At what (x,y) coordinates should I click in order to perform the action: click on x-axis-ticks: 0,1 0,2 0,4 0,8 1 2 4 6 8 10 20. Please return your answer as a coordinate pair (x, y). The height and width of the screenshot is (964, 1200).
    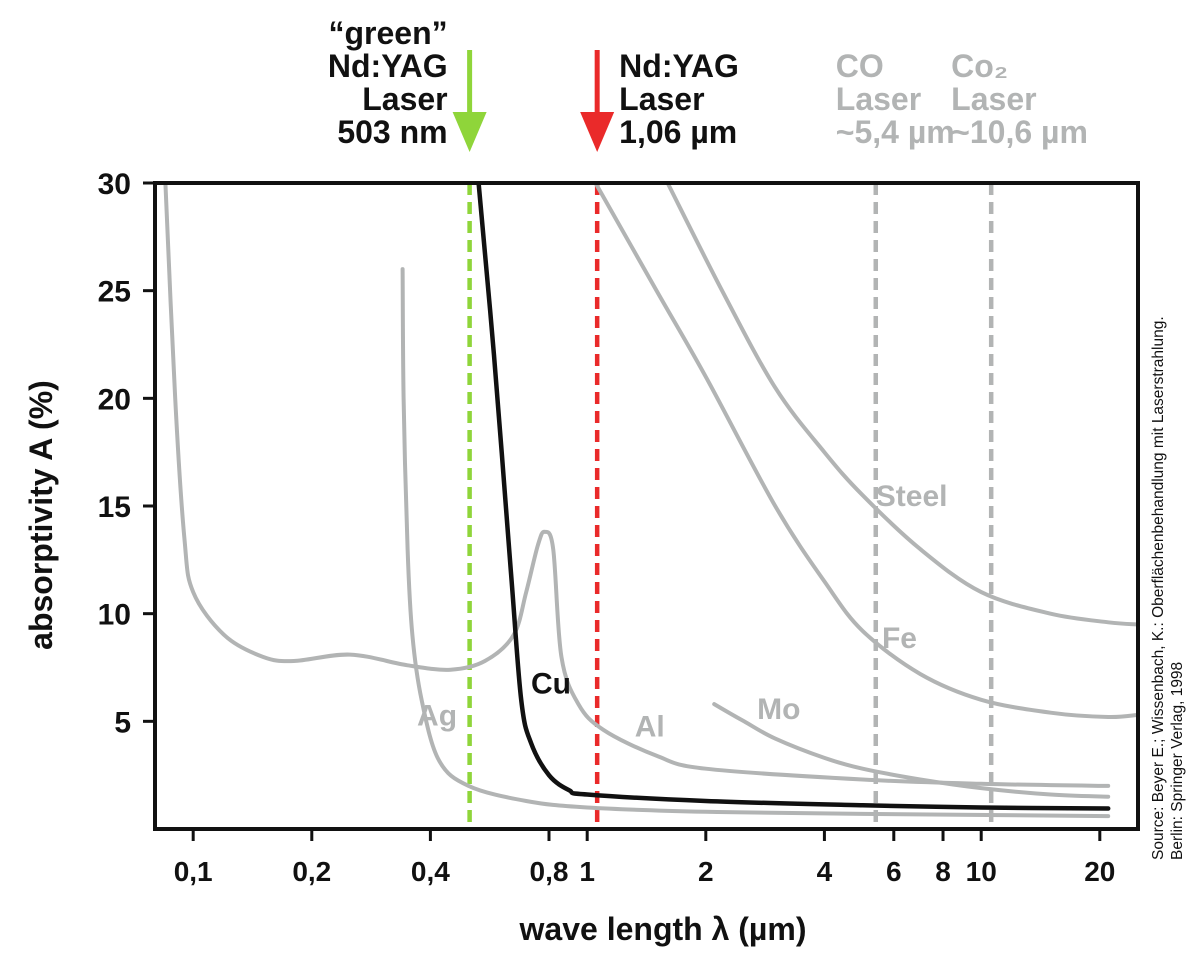
    Looking at the image, I should click on (644, 858).